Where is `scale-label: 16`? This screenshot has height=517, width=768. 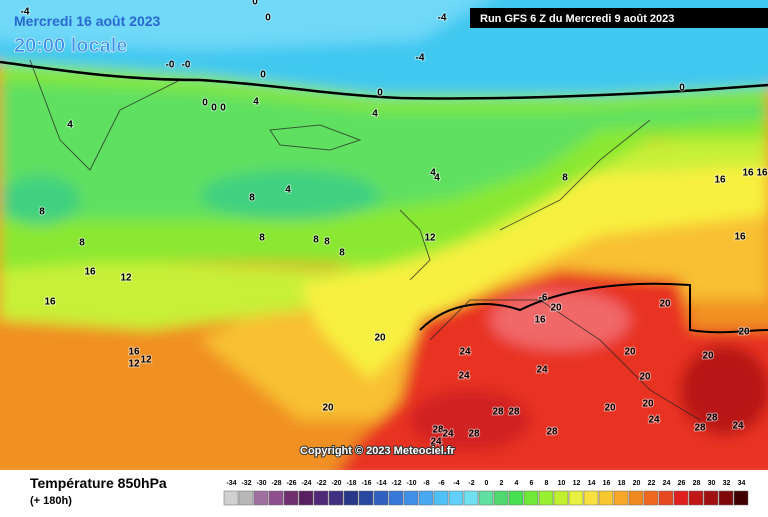 scale-label: 16 is located at coordinates (607, 483).